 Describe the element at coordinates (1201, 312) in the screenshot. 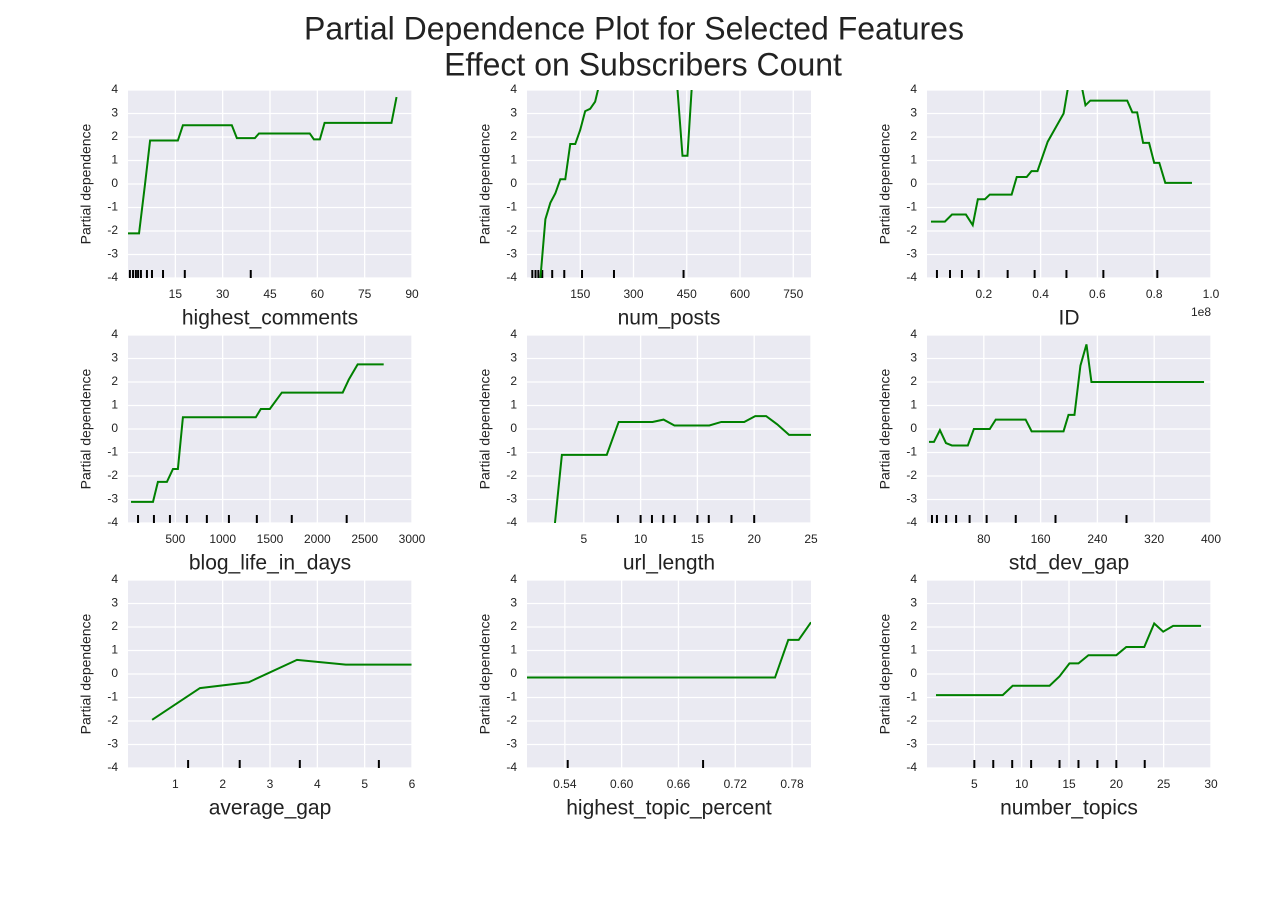

I see `x-offset-label: 1e8` at that location.